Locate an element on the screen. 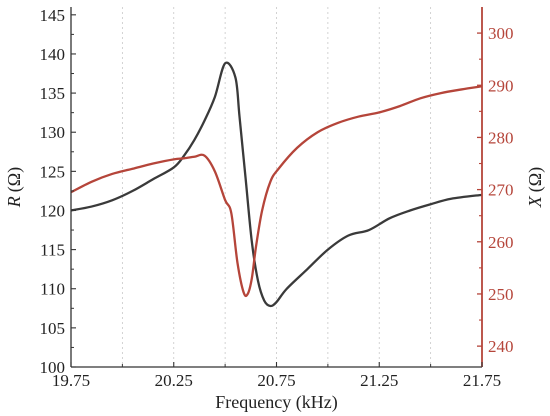 This screenshot has height=416, width=550. left-tick-label: 110 is located at coordinates (52, 289).